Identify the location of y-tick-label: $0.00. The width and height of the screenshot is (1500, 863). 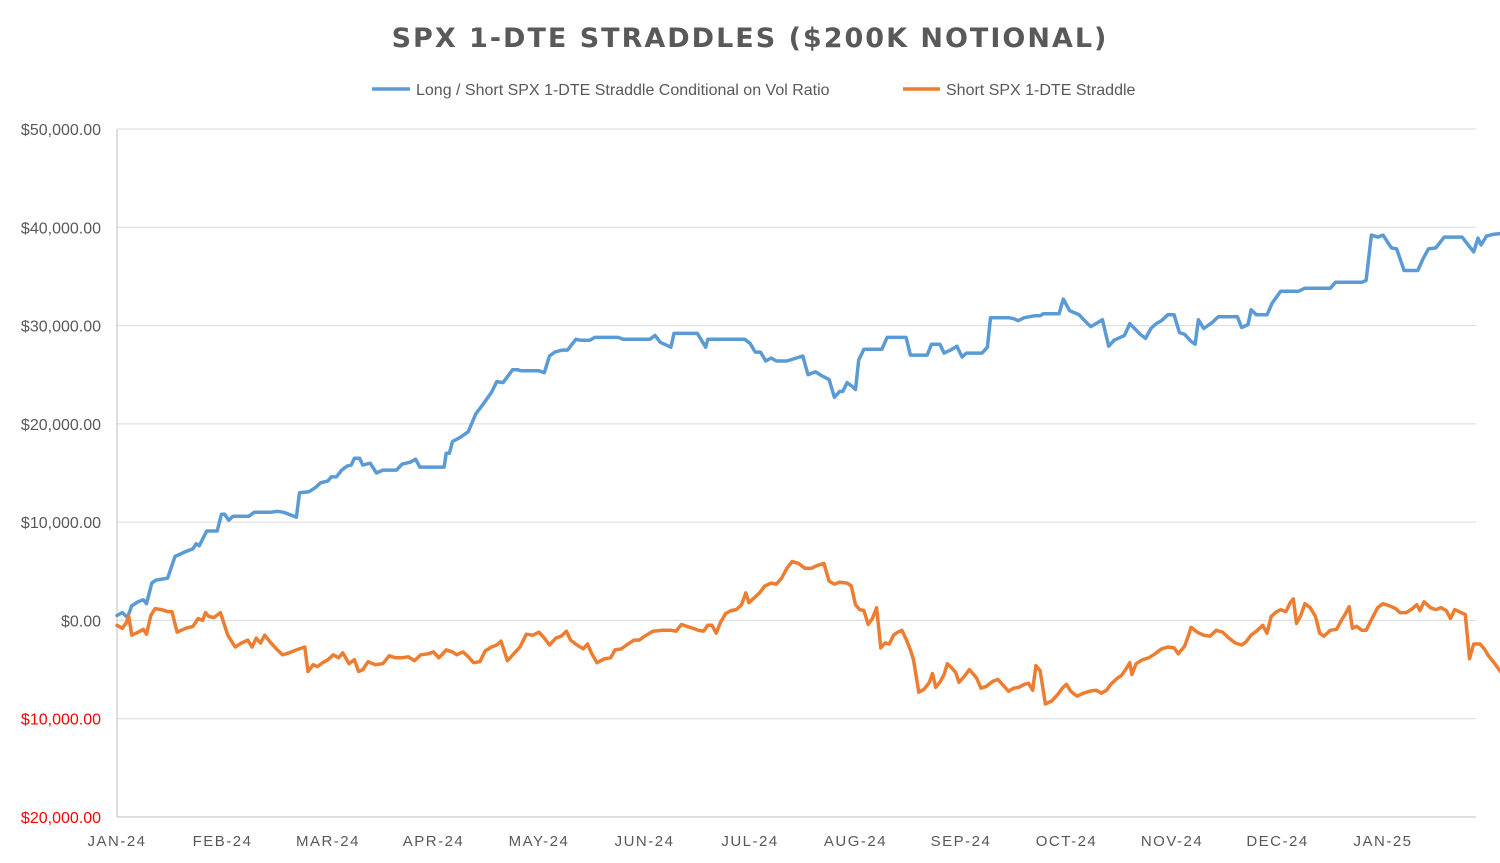
(81, 621).